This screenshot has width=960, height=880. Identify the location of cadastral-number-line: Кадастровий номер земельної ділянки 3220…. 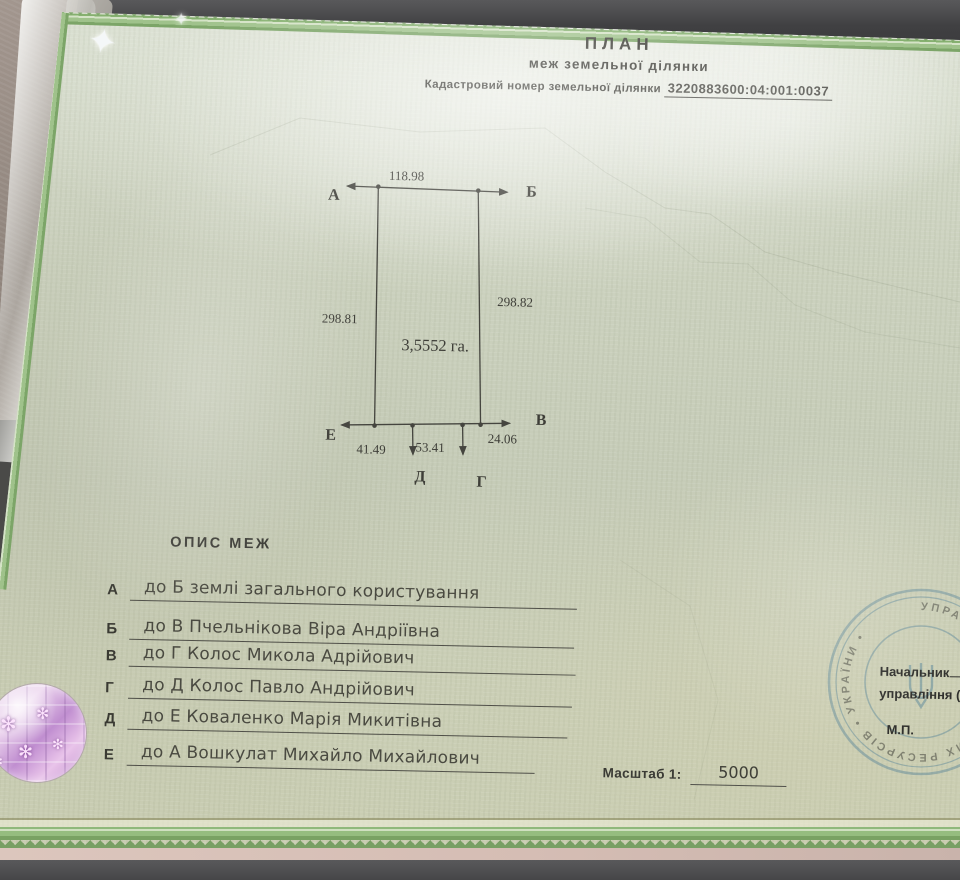
(628, 88).